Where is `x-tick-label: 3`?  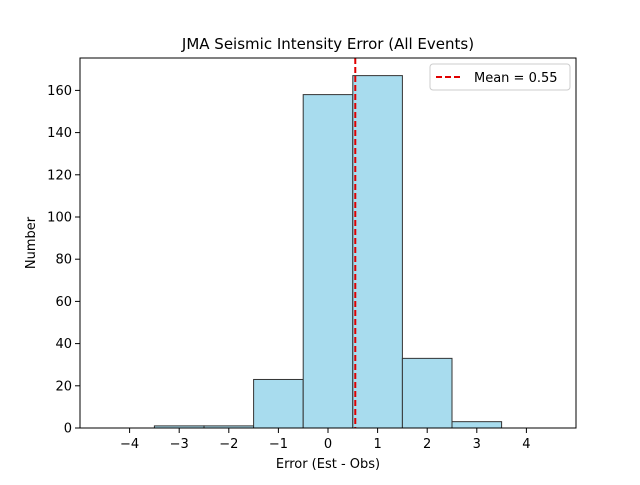
x-tick-label: 3 is located at coordinates (477, 444).